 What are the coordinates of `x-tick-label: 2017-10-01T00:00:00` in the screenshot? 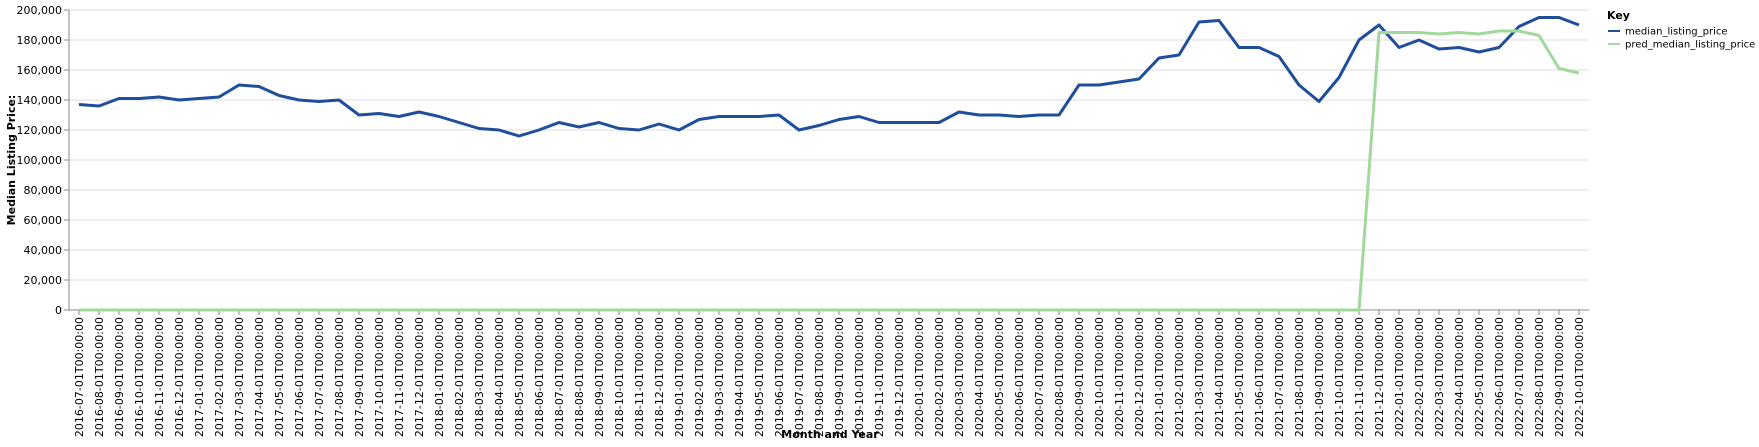 It's located at (379, 377).